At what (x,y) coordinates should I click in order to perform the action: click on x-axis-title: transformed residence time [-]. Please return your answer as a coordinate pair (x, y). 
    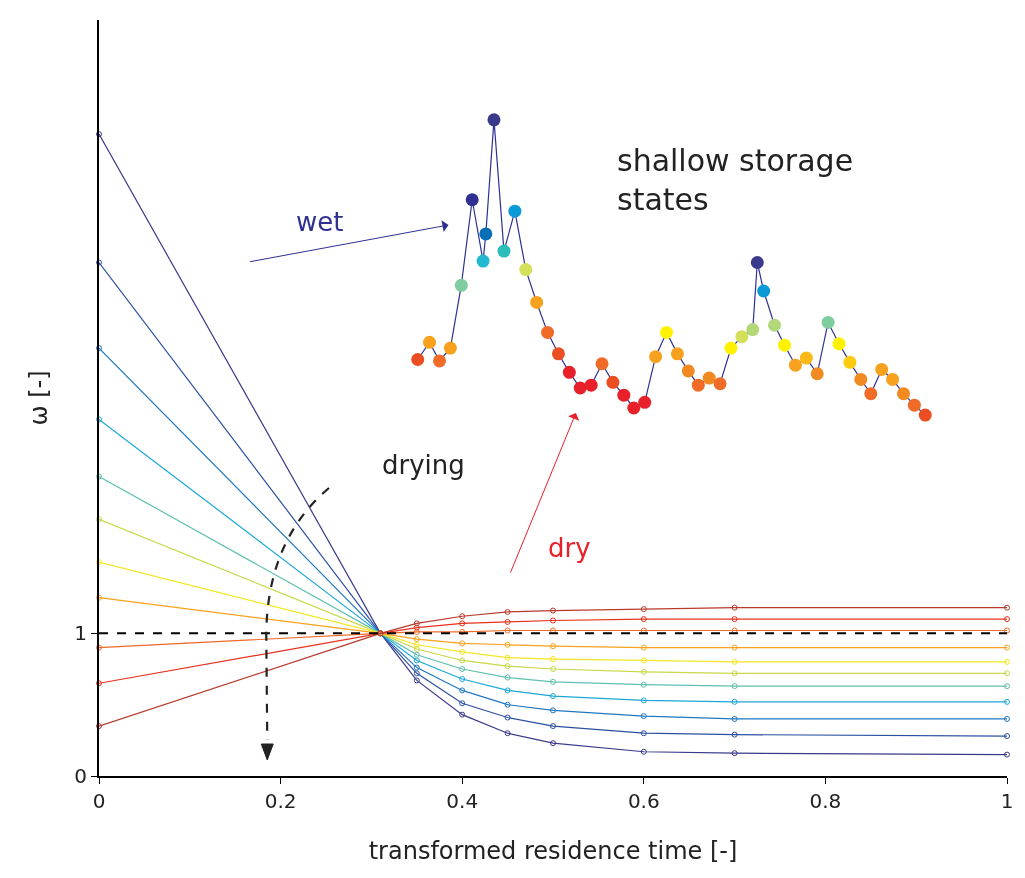
    Looking at the image, I should click on (553, 850).